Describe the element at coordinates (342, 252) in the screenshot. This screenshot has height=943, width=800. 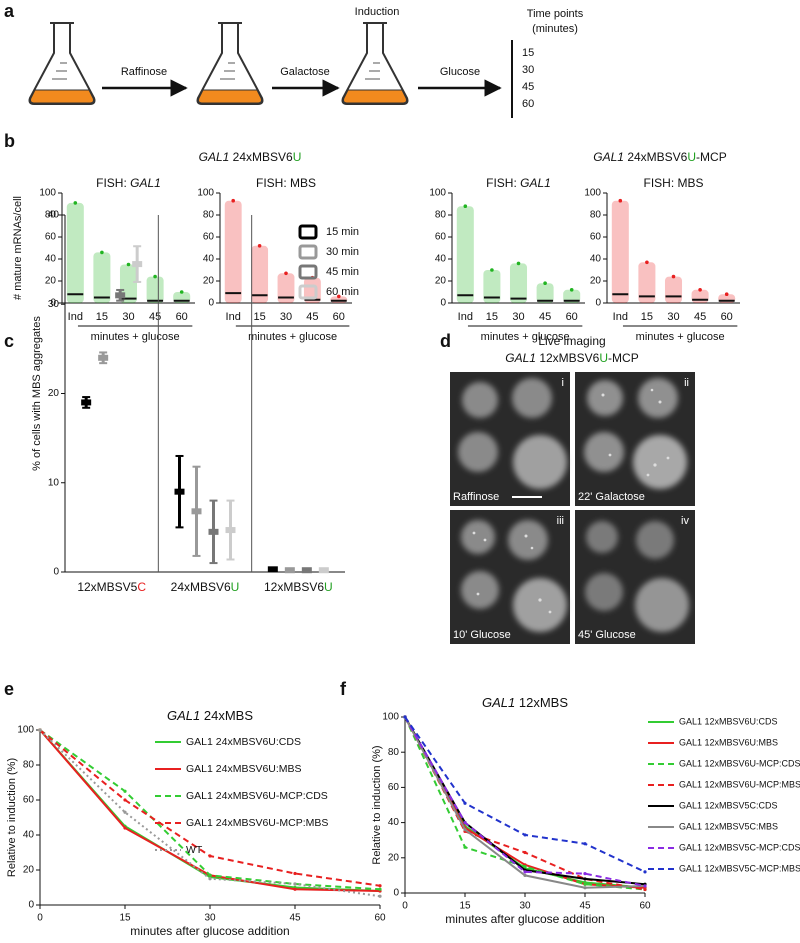
I see `legend-label: 30 min` at that location.